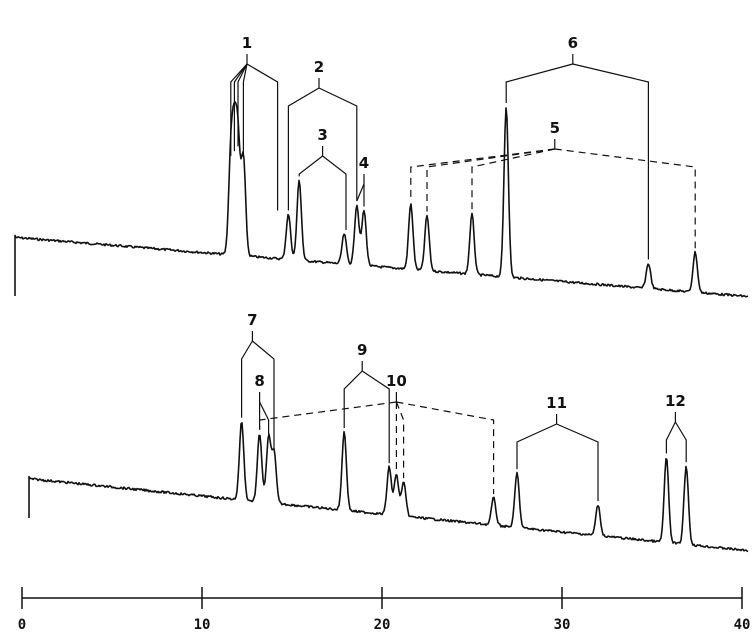  Describe the element at coordinates (247, 43) in the screenshot. I see `peak-label-1: 1` at that location.